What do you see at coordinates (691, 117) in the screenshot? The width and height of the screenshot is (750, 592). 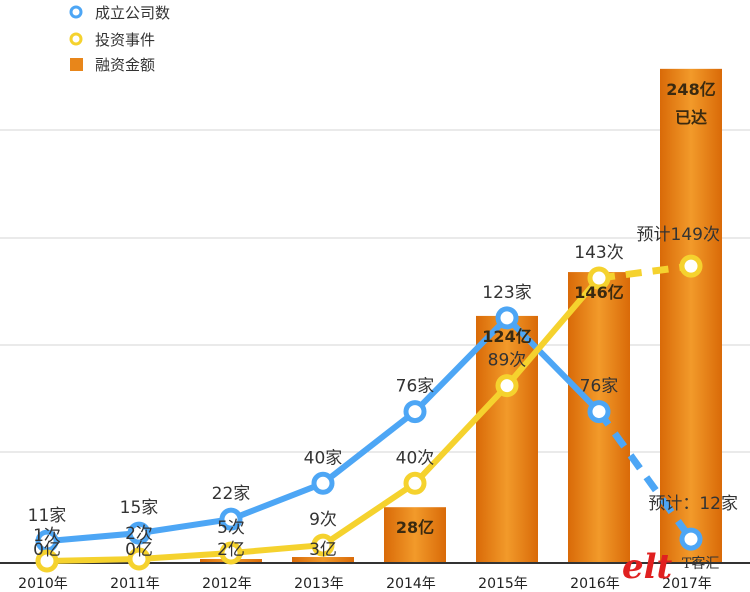 I see `label-bar-annotation-0: 已达` at bounding box center [691, 117].